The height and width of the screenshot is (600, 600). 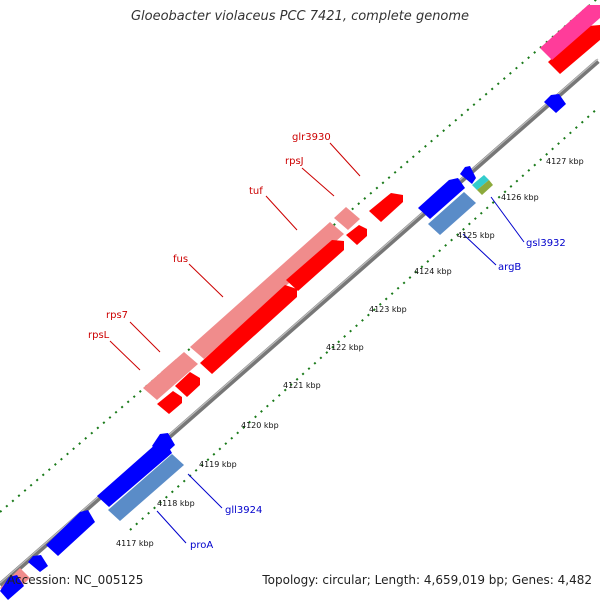 I want to click on gene-arrow-lower-top, so click(x=555, y=103).